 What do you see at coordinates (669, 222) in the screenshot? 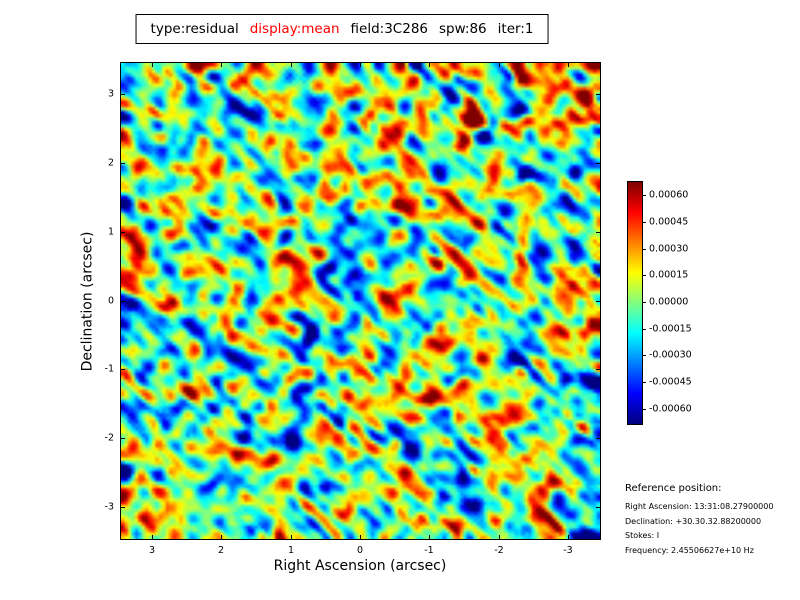
I see `colorbar-tick-label: 0.00045` at bounding box center [669, 222].